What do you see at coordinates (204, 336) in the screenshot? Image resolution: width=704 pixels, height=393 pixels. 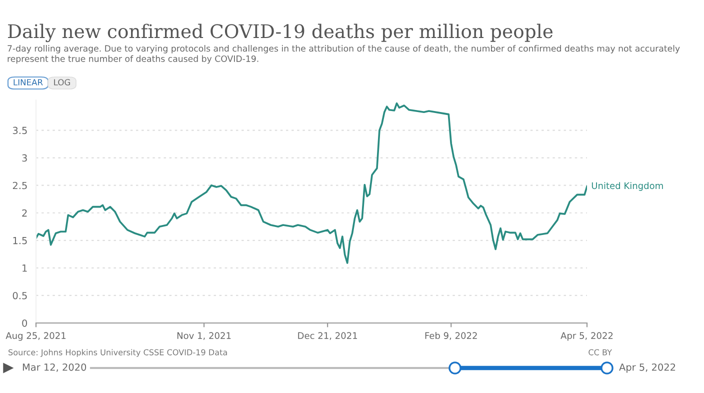 I see `x-tick-label: Nov 1, 2021` at bounding box center [204, 336].